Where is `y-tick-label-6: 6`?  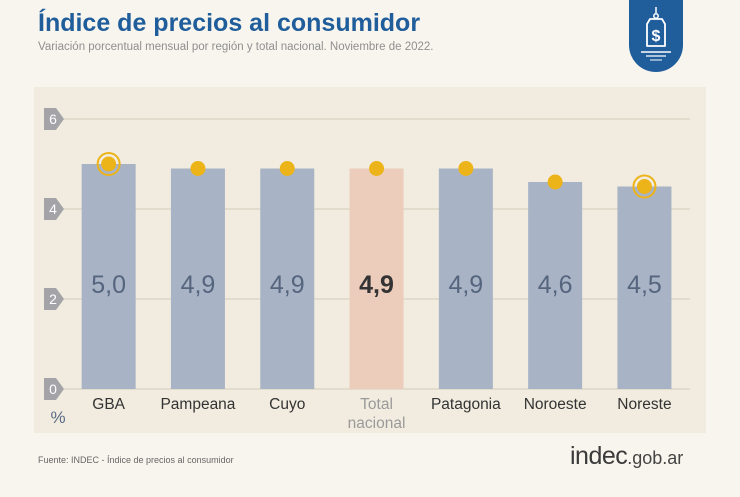 y-tick-label-6: 6 is located at coordinates (53, 119).